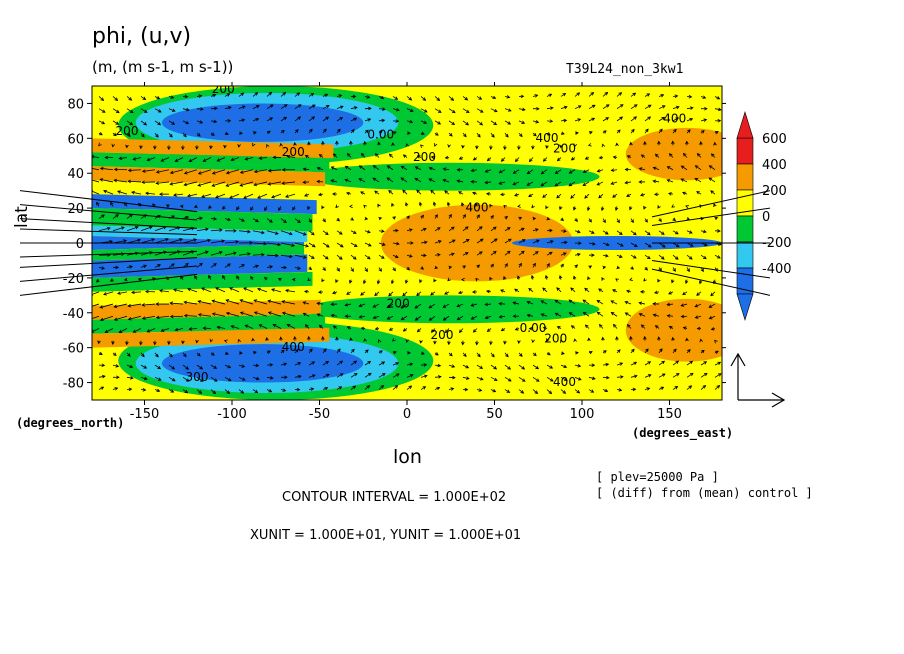  I want to click on x-tick-label: 100, so click(582, 414).